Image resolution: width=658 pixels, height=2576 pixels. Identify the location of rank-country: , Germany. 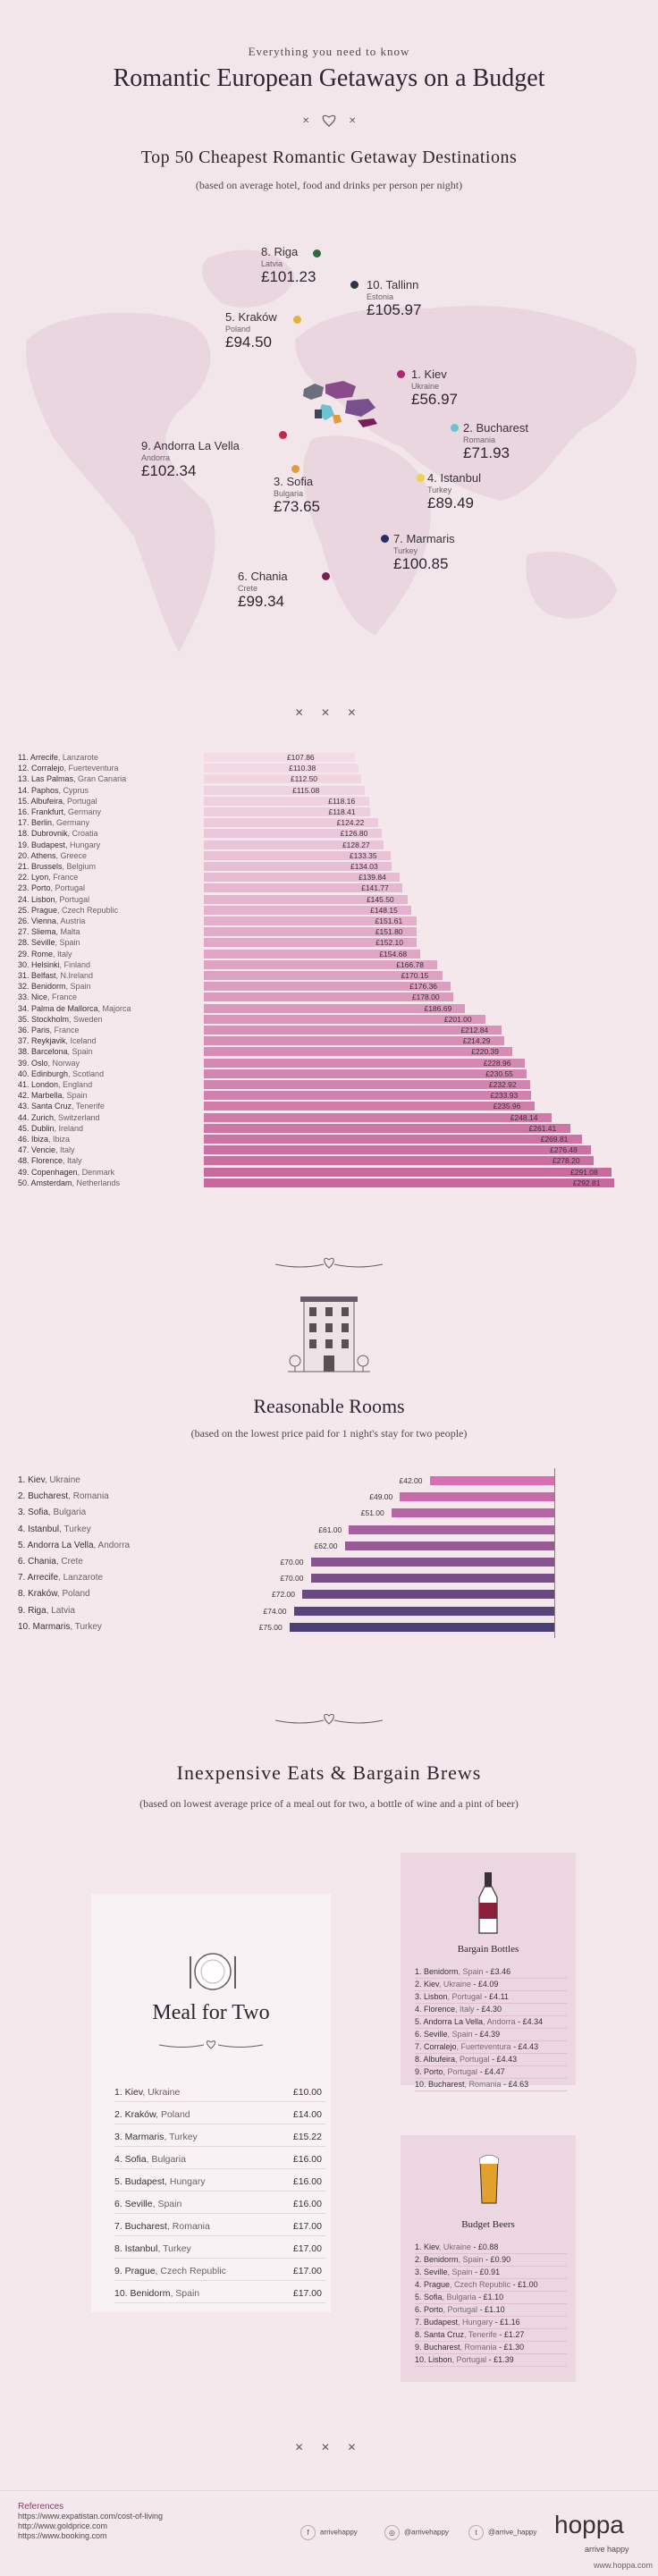
(82, 811).